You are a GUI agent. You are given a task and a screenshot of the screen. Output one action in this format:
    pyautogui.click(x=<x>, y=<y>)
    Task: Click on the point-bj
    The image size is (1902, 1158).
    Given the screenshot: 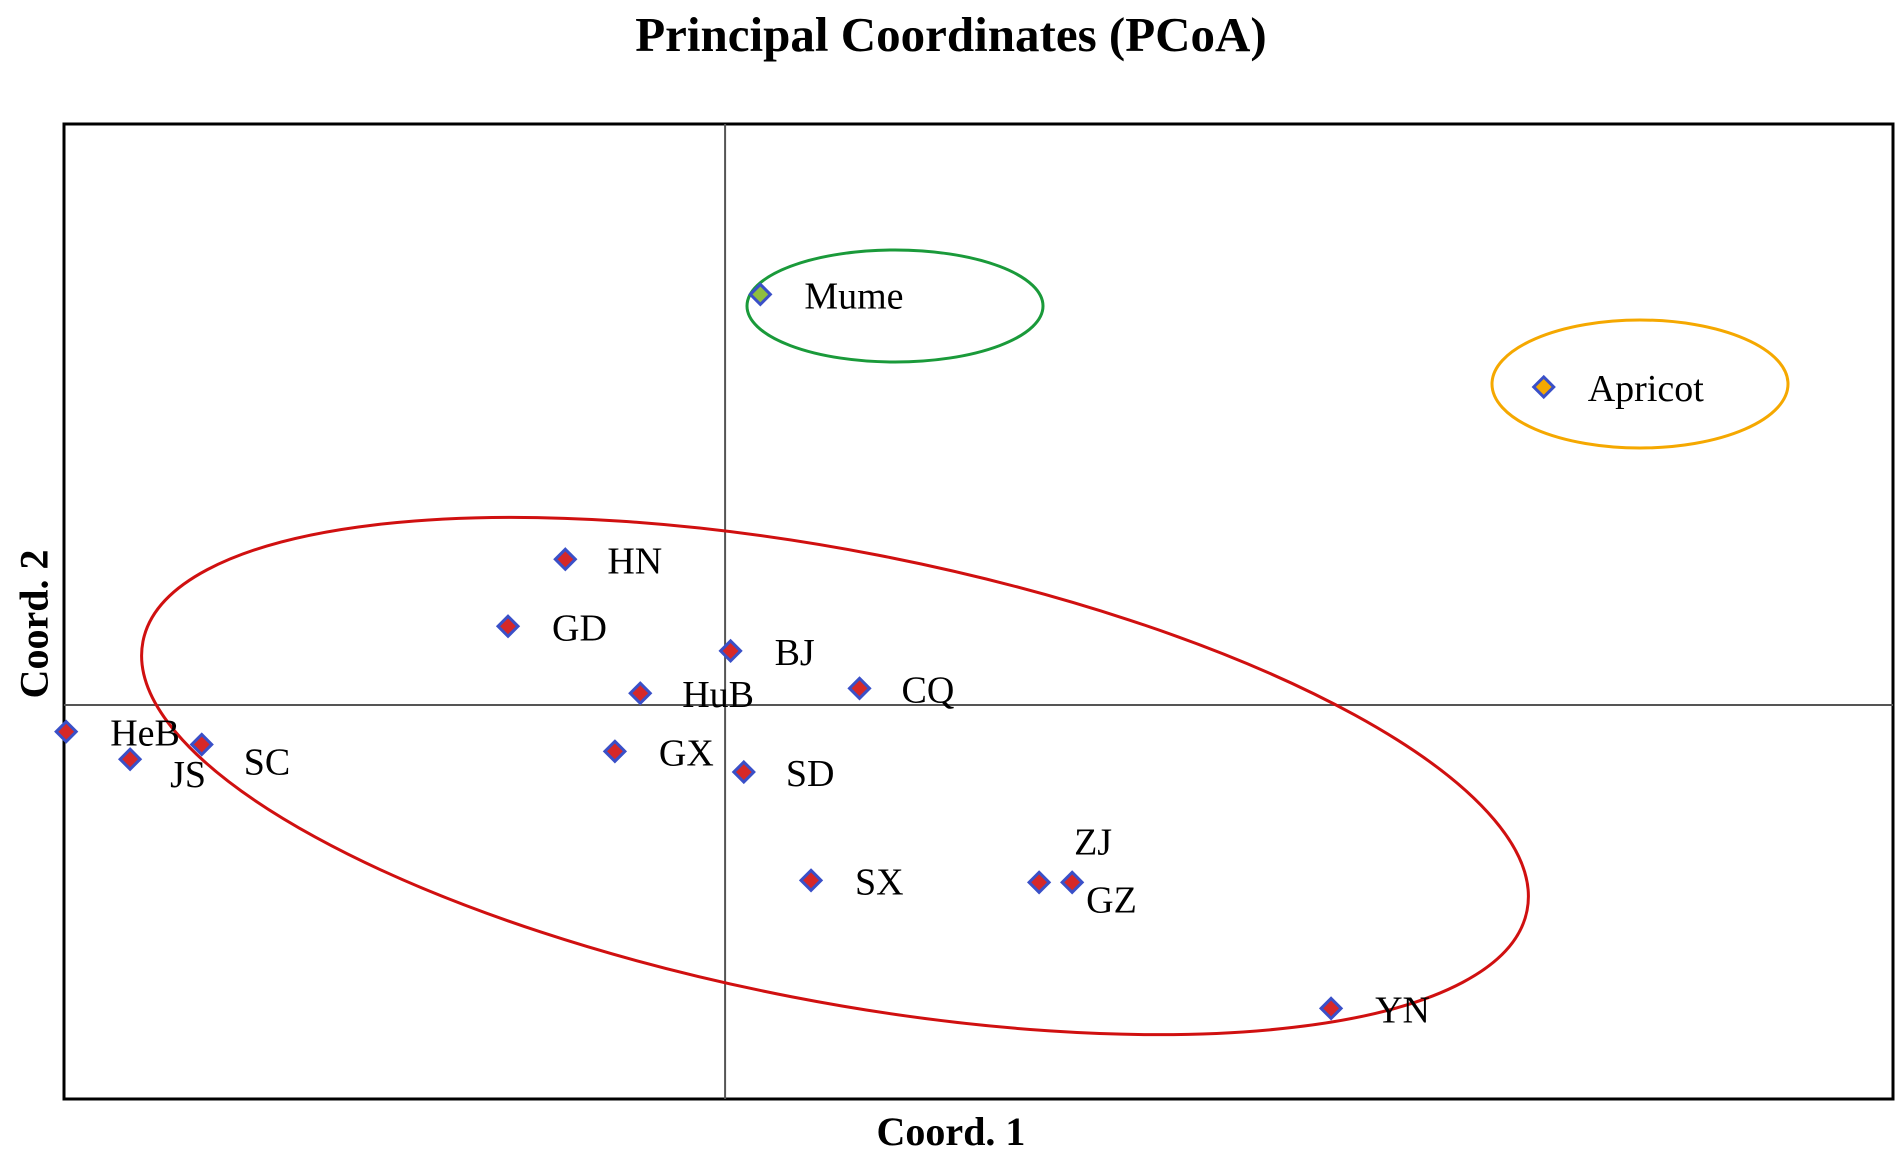 What is the action you would take?
    pyautogui.click(x=730, y=651)
    